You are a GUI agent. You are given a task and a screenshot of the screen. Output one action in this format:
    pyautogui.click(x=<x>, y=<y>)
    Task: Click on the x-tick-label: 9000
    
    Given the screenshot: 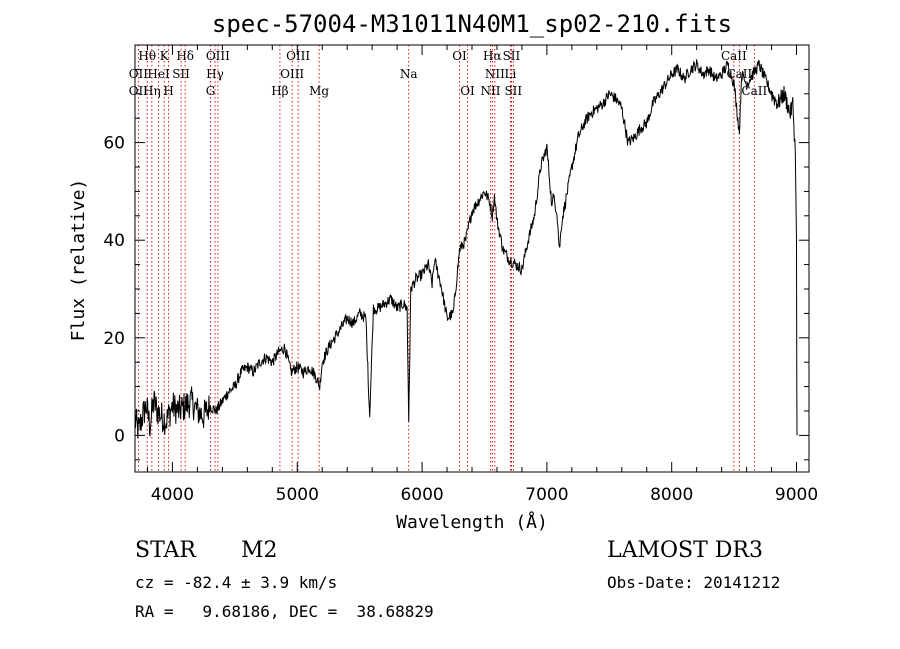 What is the action you would take?
    pyautogui.click(x=796, y=495)
    